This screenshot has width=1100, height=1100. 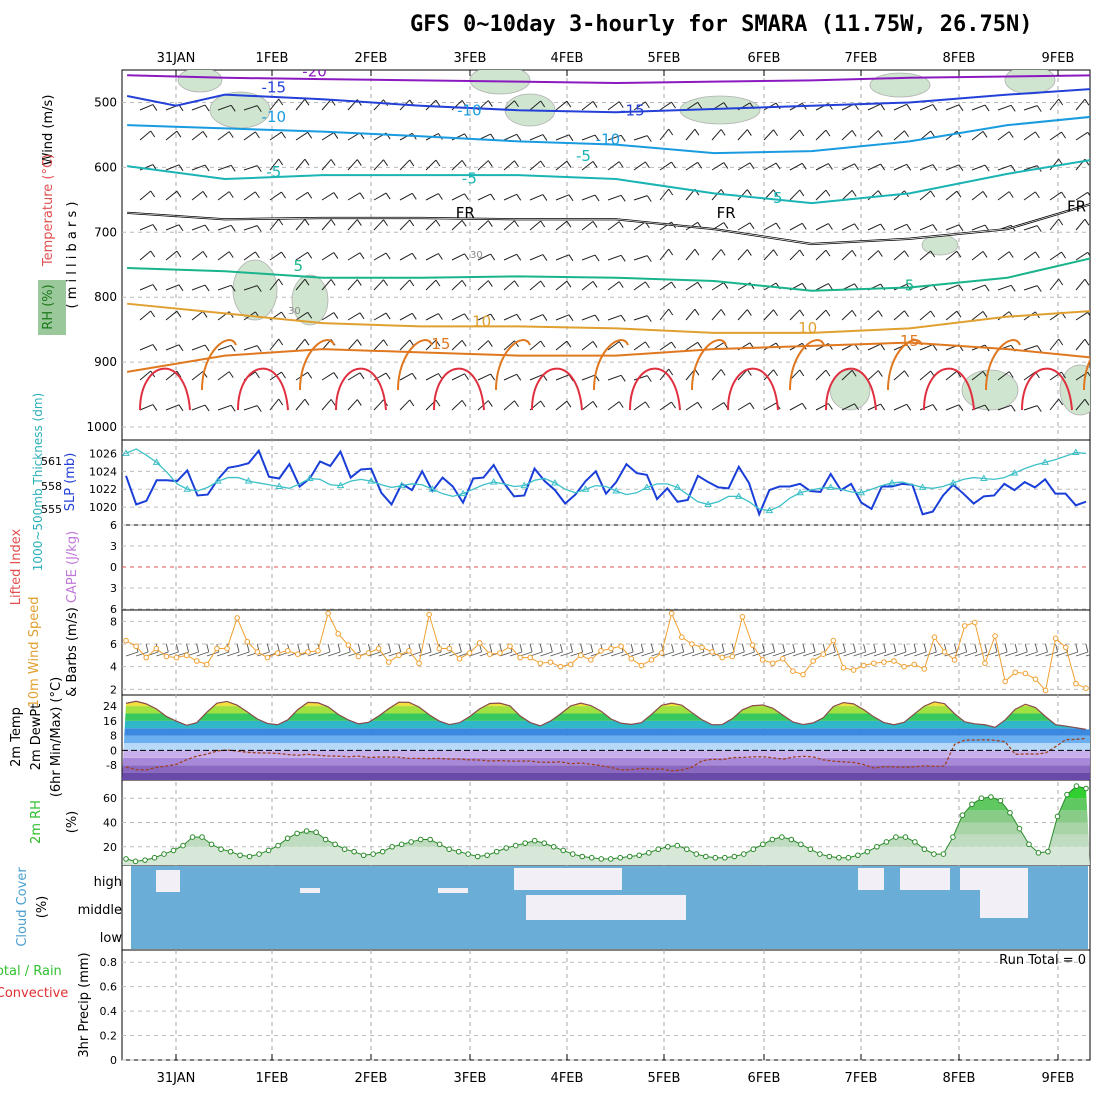 What do you see at coordinates (606, 710) in the screenshot?
I see `temp-band` at bounding box center [606, 710].